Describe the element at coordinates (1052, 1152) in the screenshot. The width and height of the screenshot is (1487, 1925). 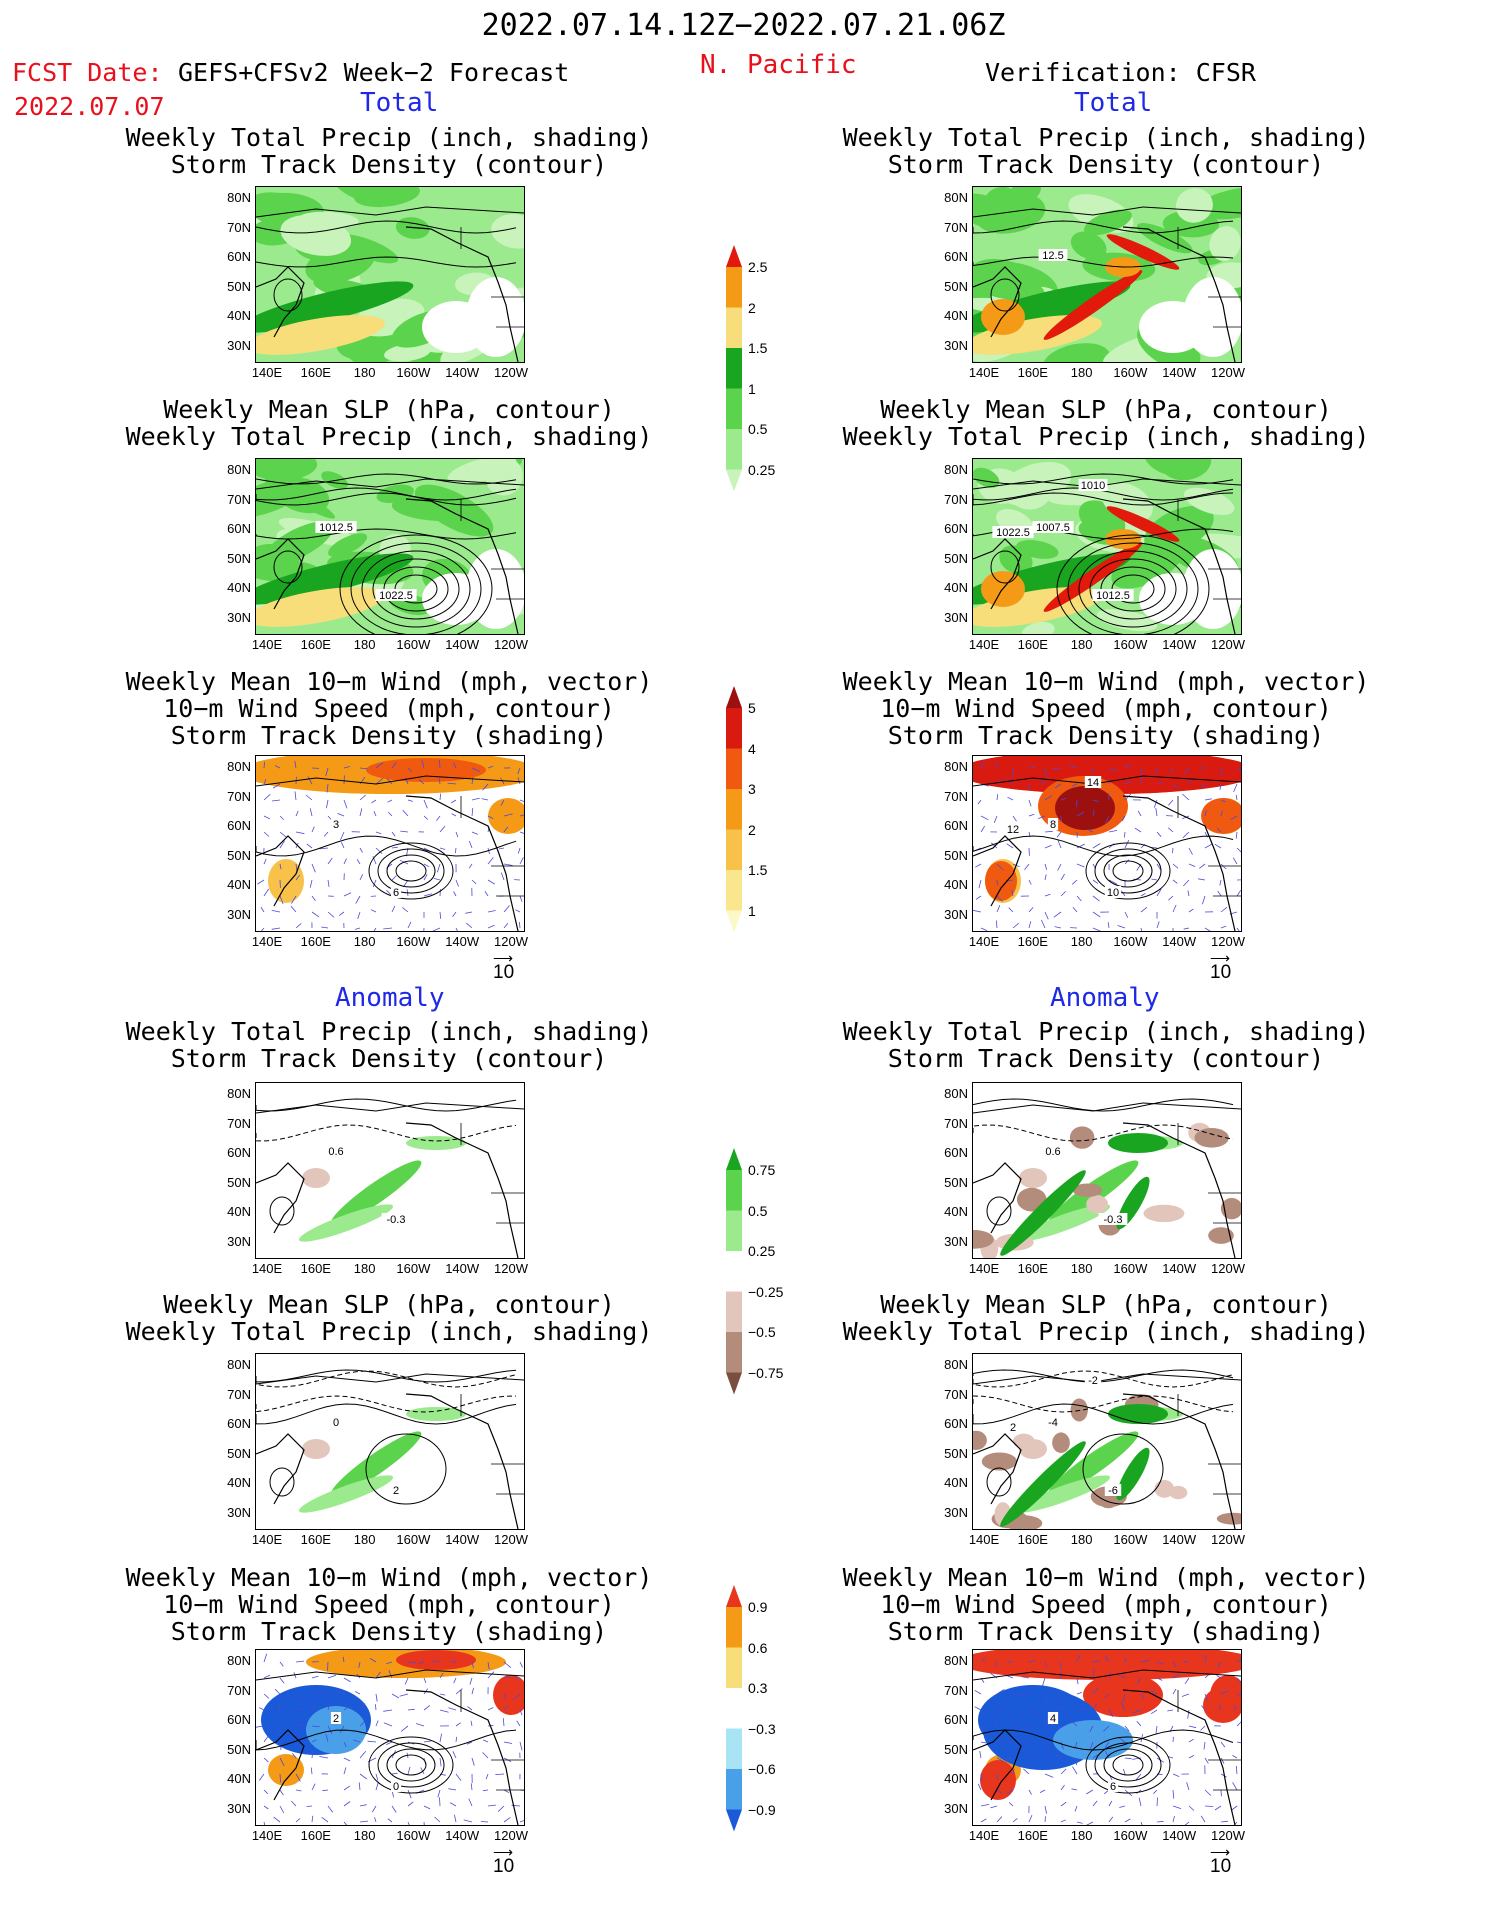
I see `svg-text: 0.6` at that location.